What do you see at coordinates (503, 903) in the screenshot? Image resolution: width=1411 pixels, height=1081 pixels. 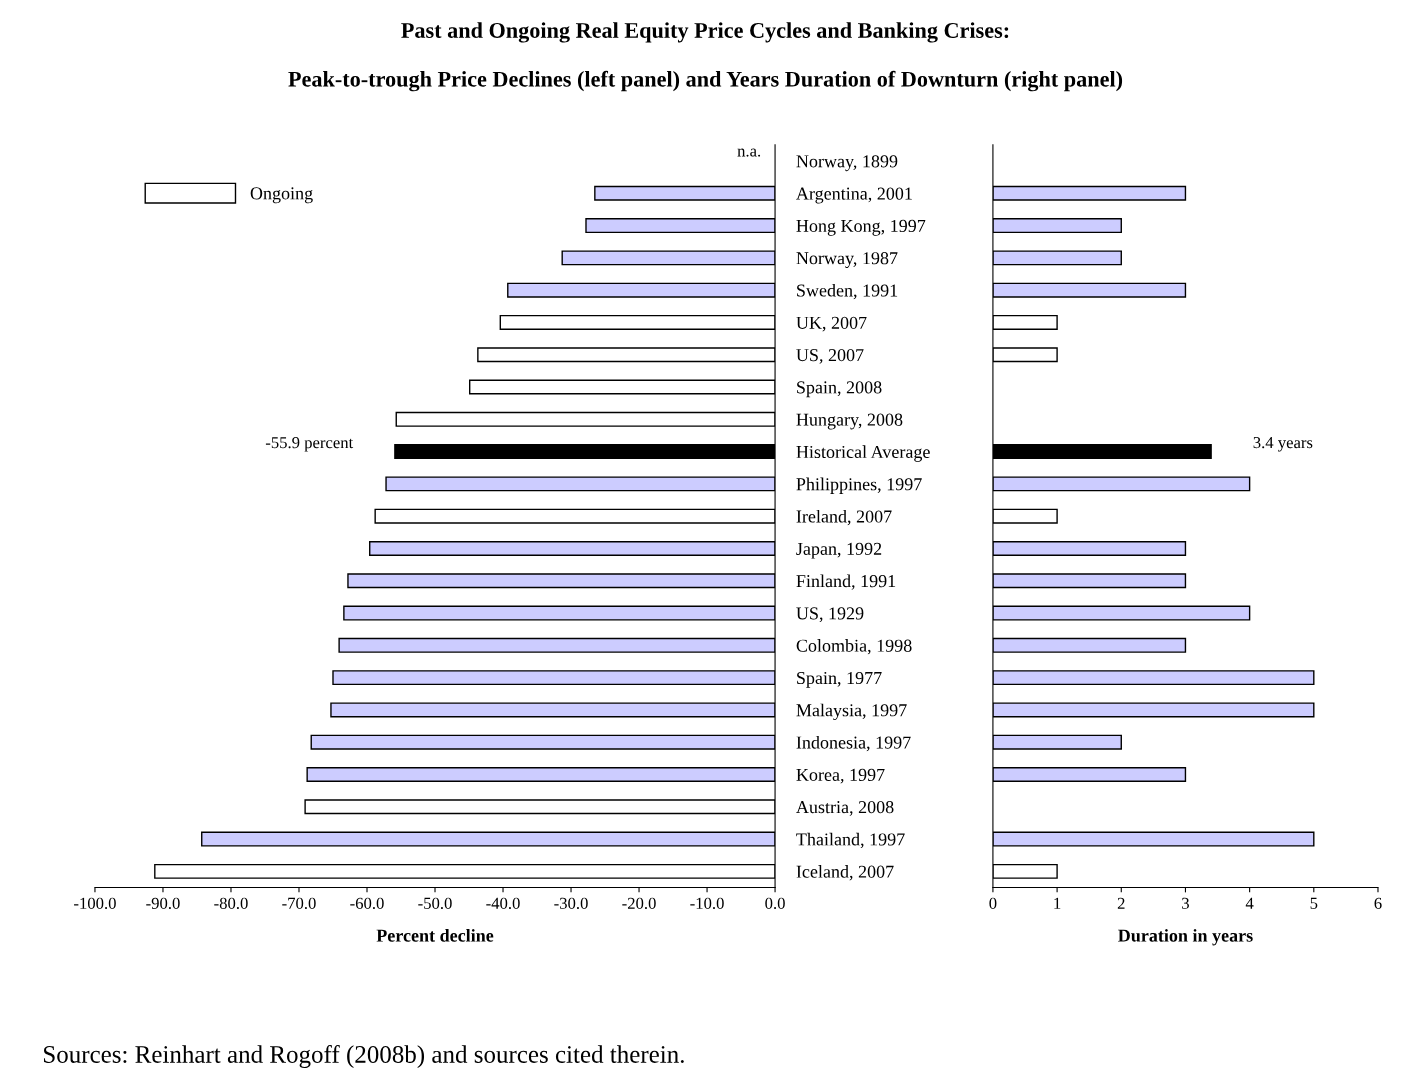 I see `x-tick-label: -40.0` at bounding box center [503, 903].